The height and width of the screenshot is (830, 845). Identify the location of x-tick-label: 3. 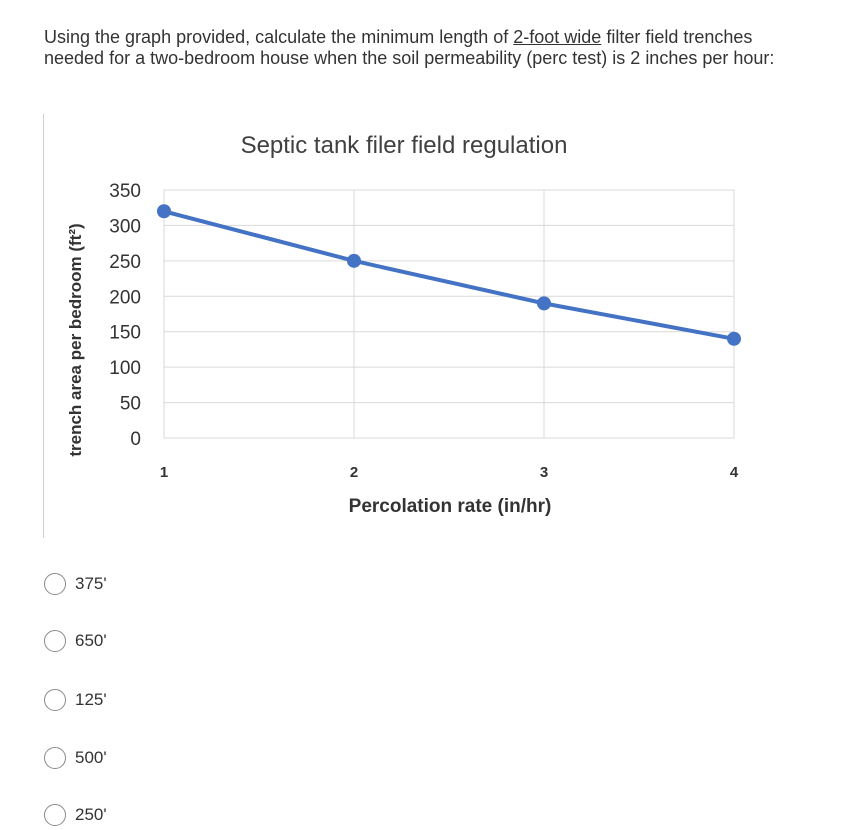
(544, 472).